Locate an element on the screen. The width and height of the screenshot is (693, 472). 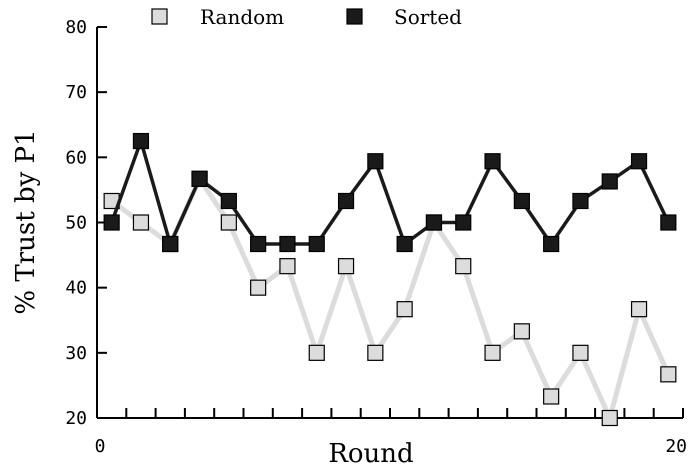
legend: Random Sorted is located at coordinates (306, 17).